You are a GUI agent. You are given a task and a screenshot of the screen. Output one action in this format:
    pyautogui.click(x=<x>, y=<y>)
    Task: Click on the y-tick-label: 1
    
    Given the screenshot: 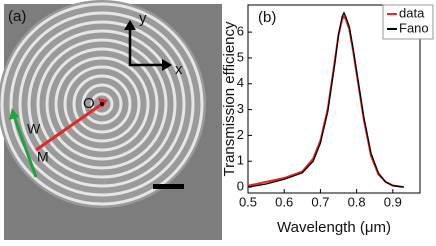 What is the action you would take?
    pyautogui.click(x=240, y=160)
    